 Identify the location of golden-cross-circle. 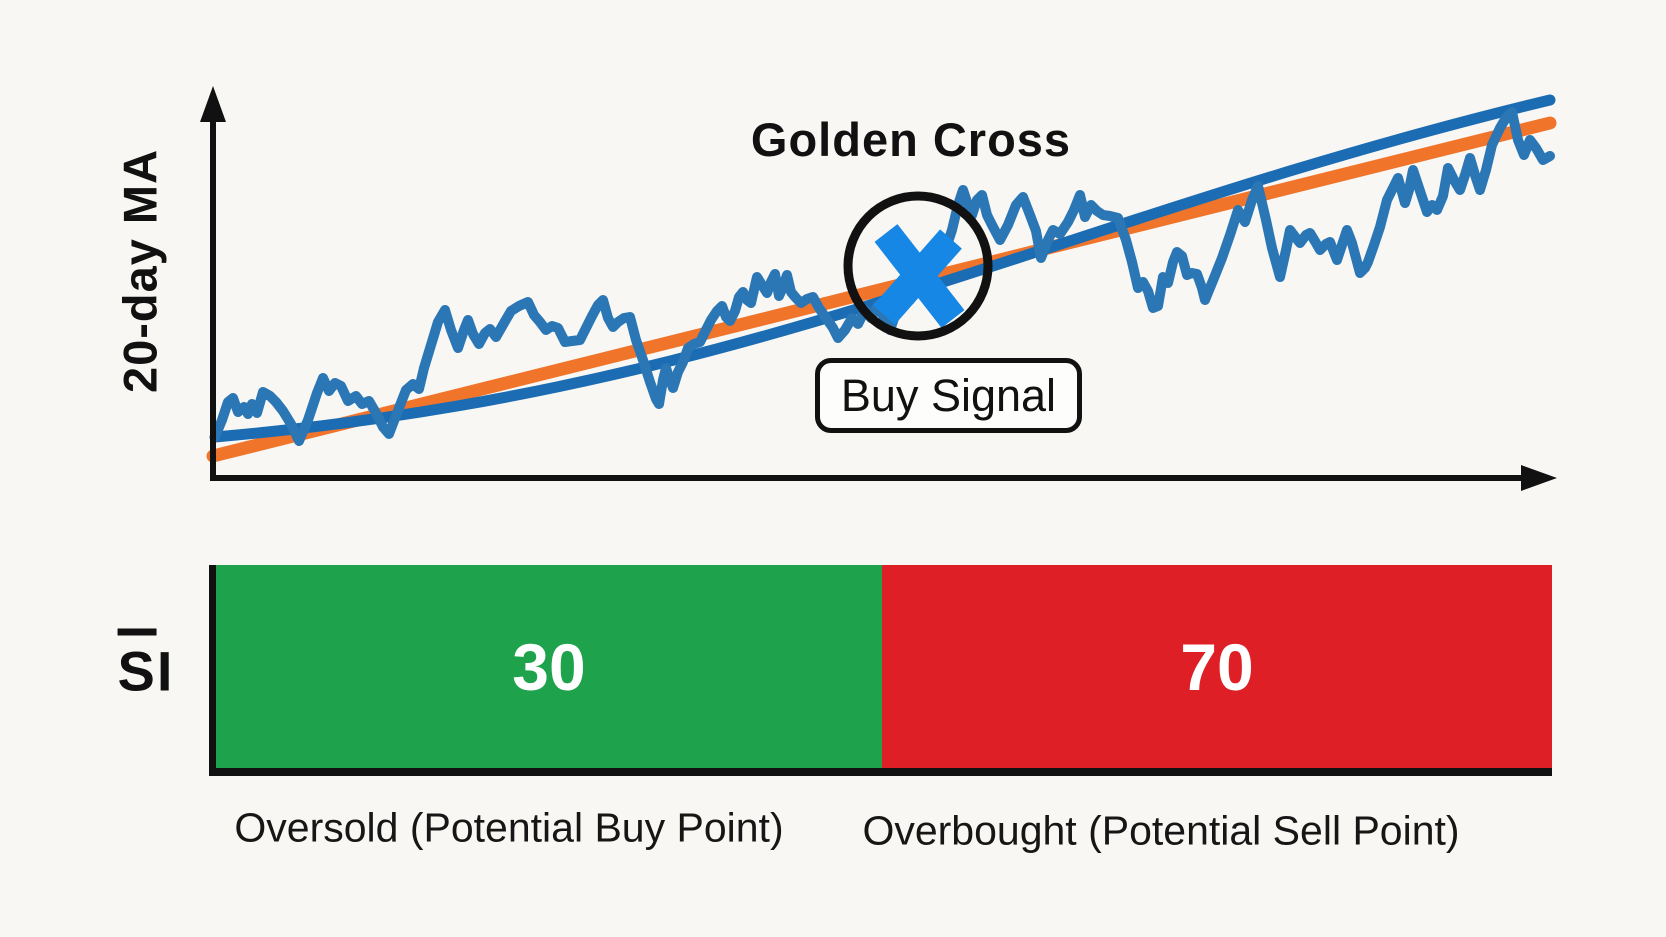
(918, 266).